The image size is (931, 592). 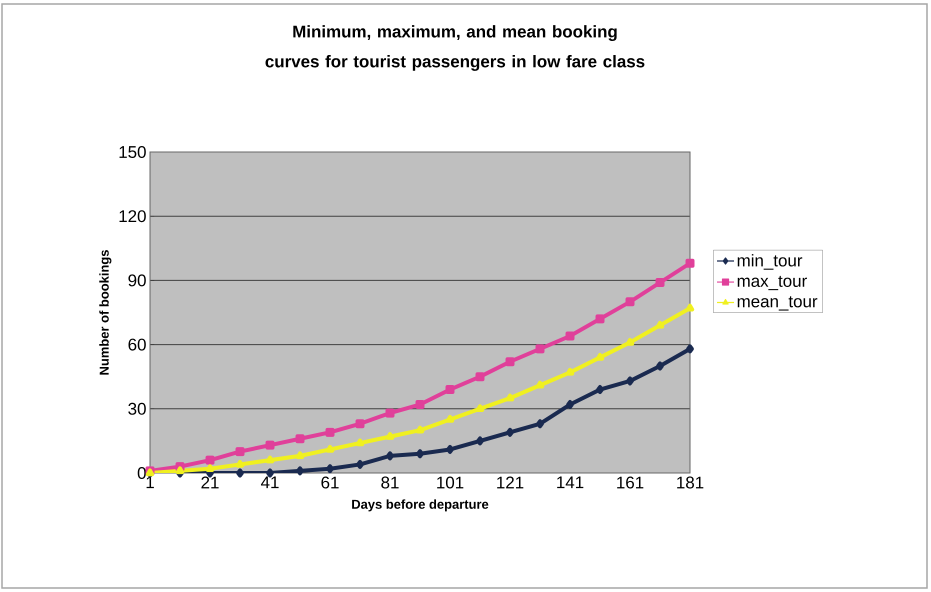 What do you see at coordinates (137, 344) in the screenshot?
I see `y-tick-label: 60` at bounding box center [137, 344].